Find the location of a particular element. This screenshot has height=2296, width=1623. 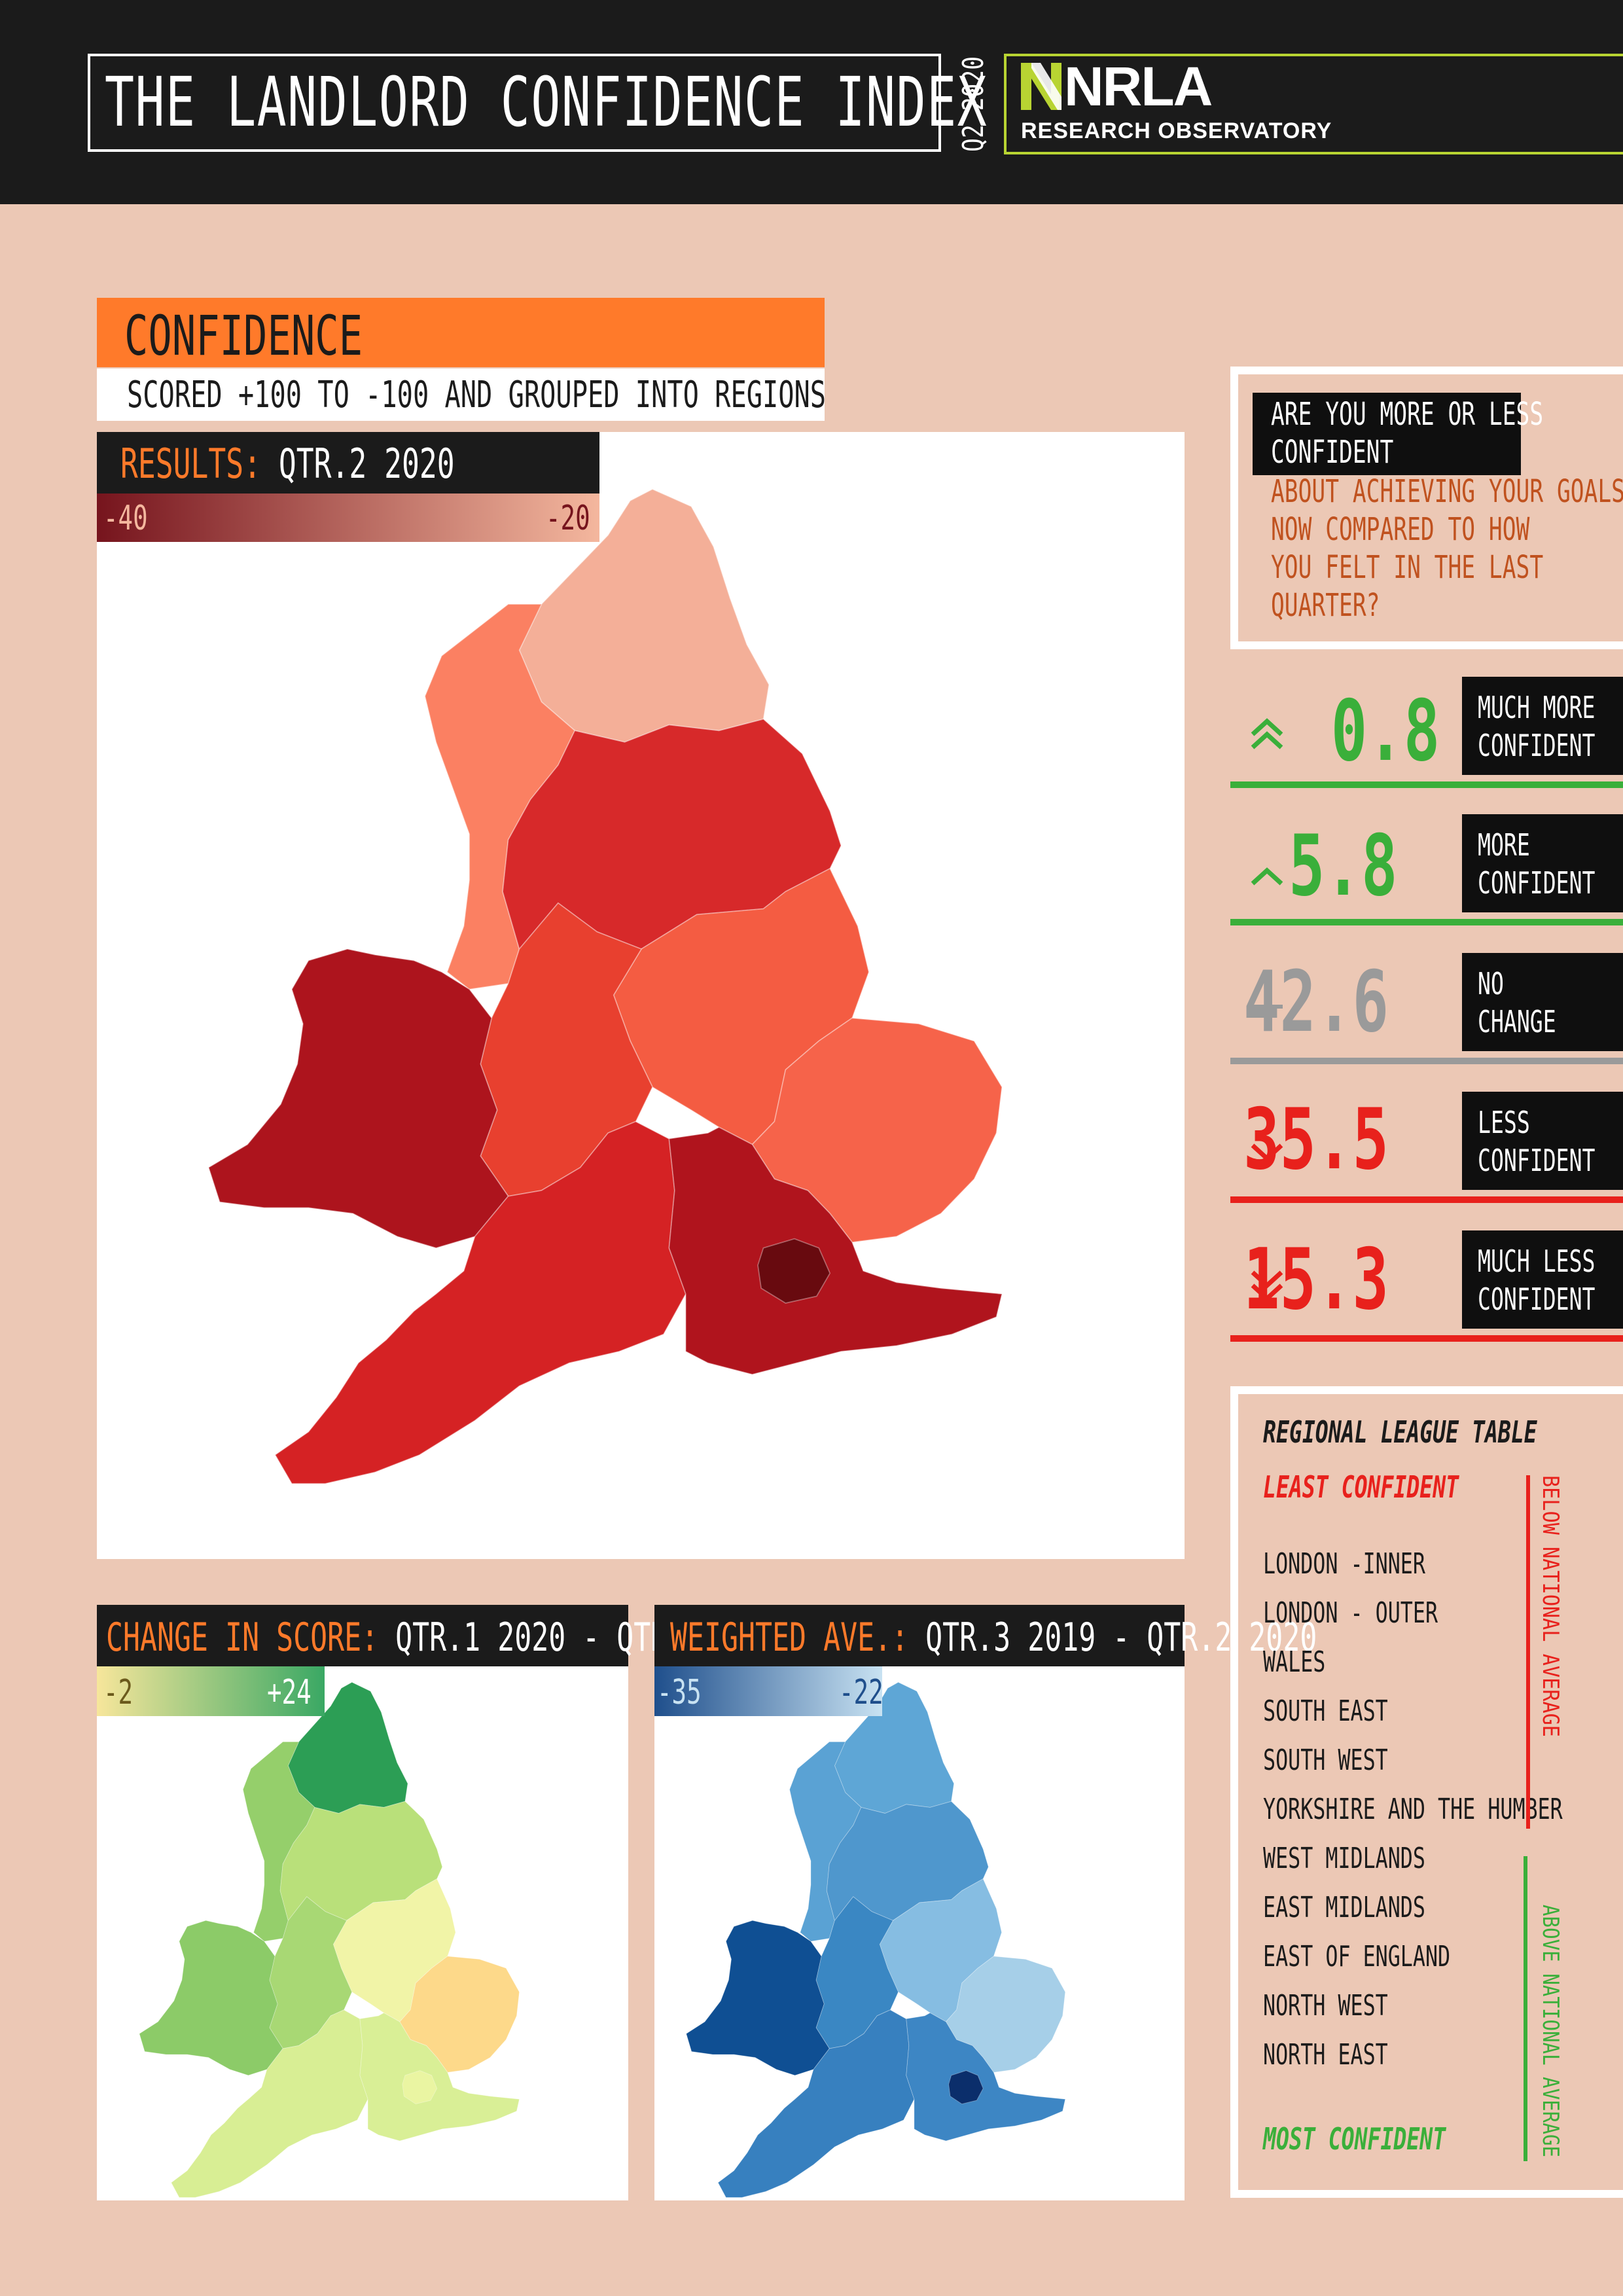

header-bar is located at coordinates (811, 102).